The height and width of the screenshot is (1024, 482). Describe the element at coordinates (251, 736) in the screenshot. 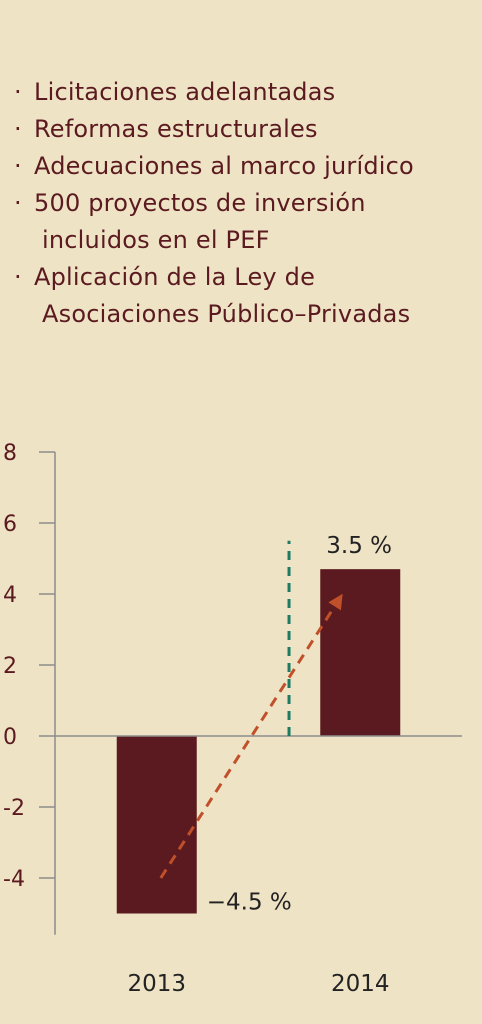

I see `trend-arrow` at that location.